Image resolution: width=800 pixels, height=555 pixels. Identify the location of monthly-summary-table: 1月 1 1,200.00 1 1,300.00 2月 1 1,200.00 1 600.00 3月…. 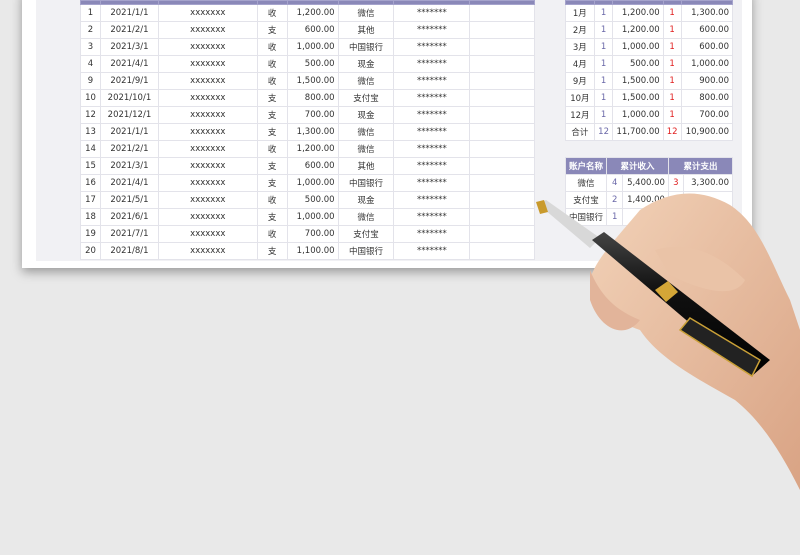
(649, 70).